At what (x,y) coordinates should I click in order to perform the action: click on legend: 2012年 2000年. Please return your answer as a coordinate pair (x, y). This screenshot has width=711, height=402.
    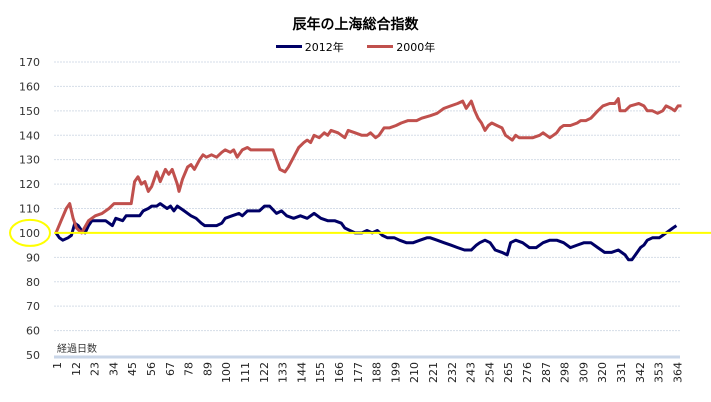
    Looking at the image, I should click on (355, 46).